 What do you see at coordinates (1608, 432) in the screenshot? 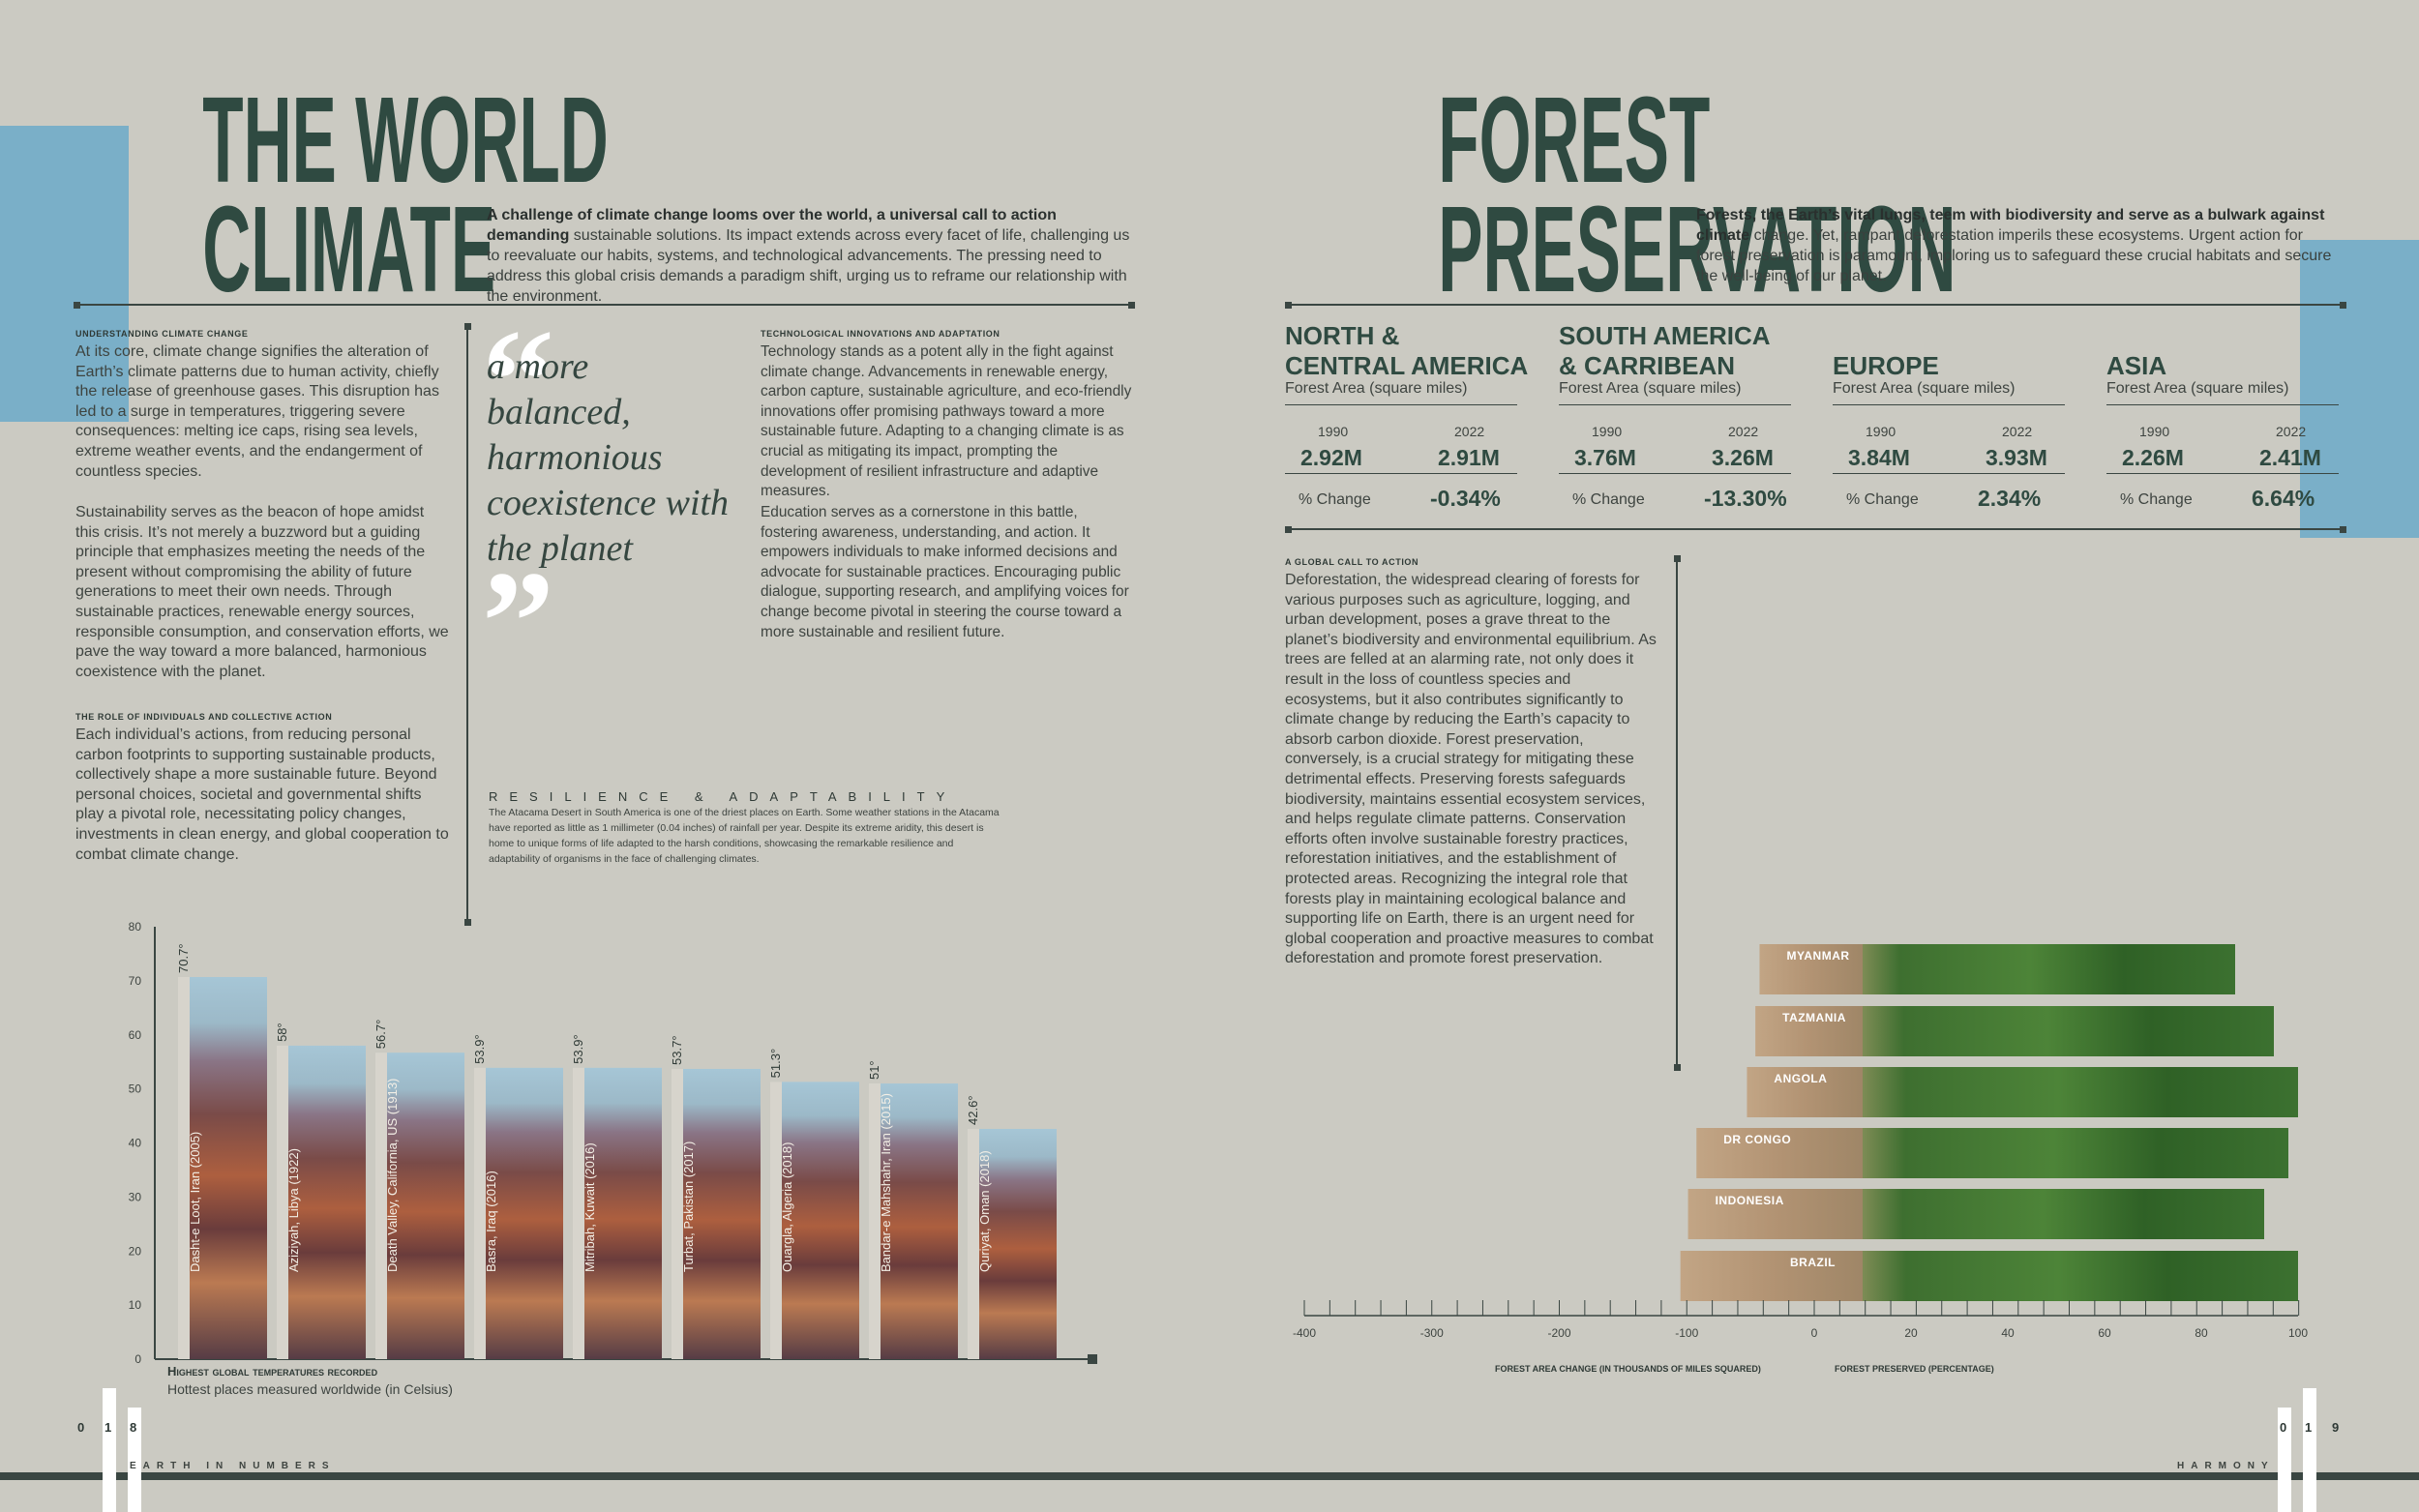
I see `region-year-1990: 1990` at bounding box center [1608, 432].